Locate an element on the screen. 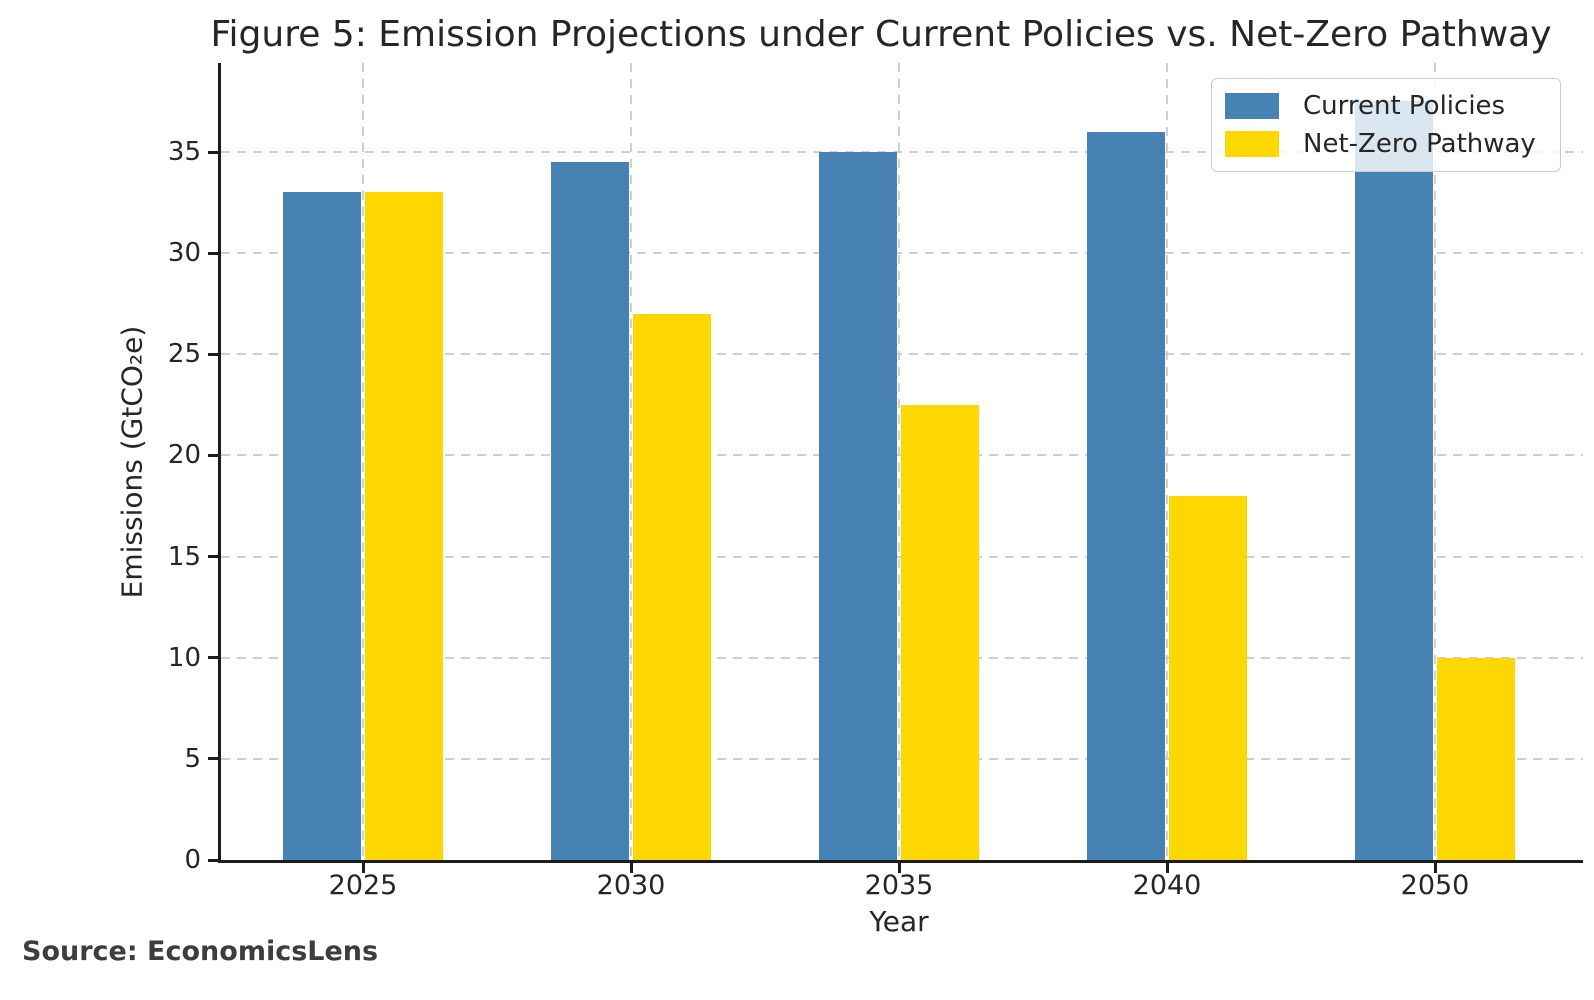  x-tick-label: 2050 is located at coordinates (1435, 885).